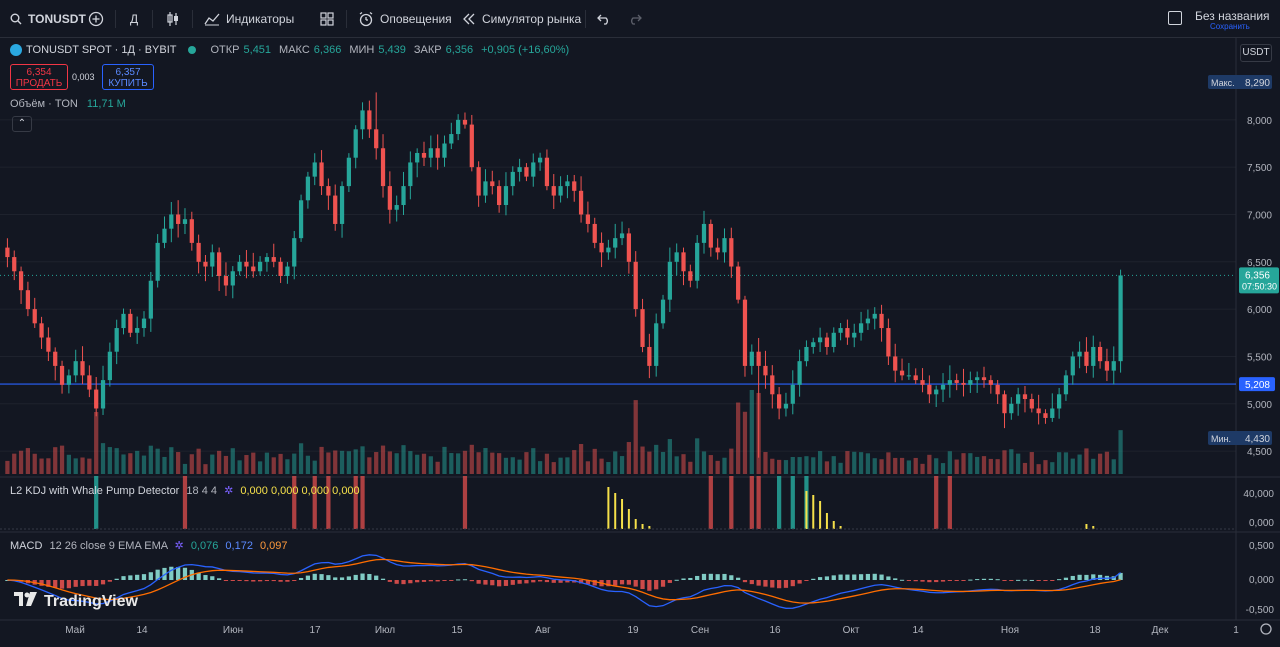 The height and width of the screenshot is (647, 1280). Describe the element at coordinates (22, 124) in the screenshot. I see `collapse-legend-button: ⌃` at that location.